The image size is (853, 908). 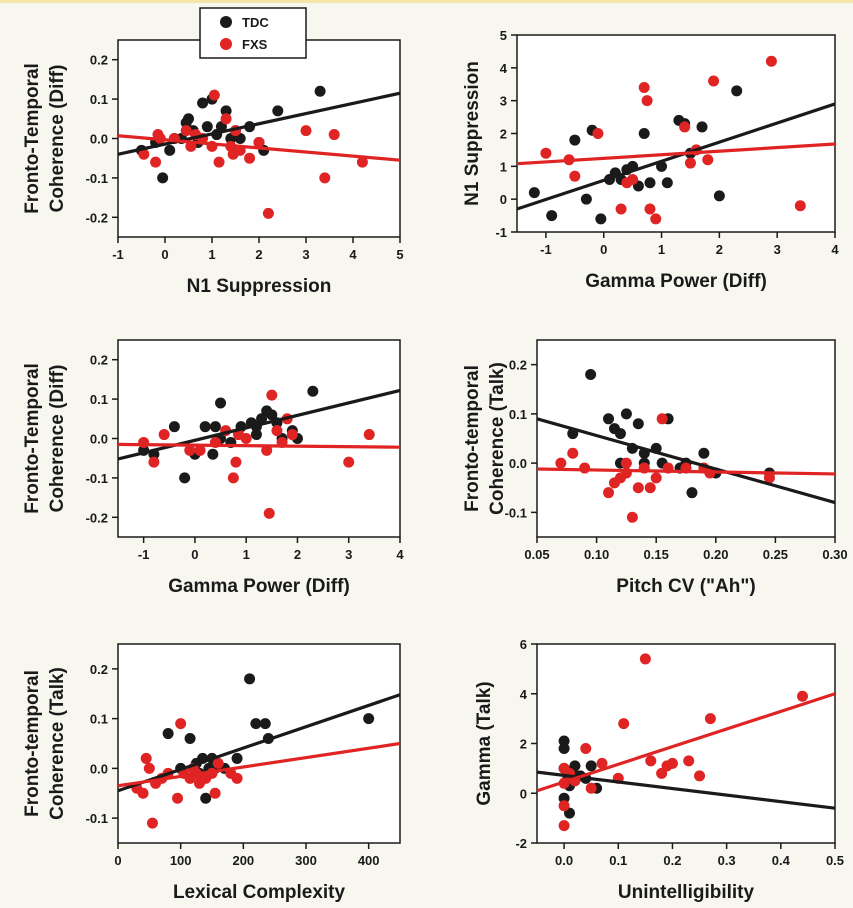 I want to click on y-tick-label: 1, so click(x=503, y=166).